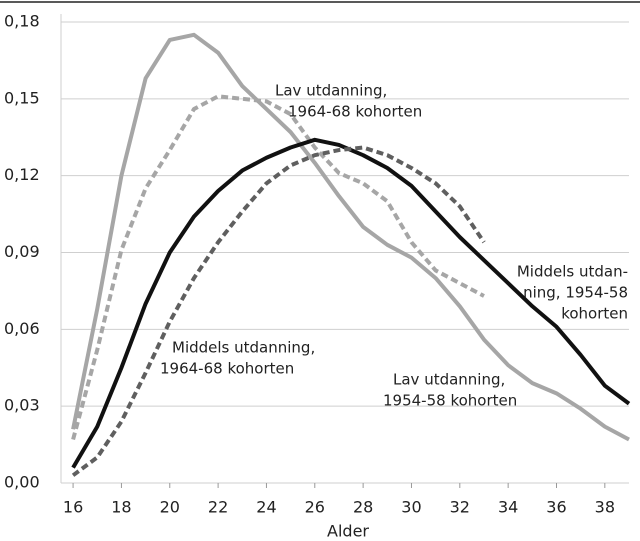 The height and width of the screenshot is (541, 640). Describe the element at coordinates (22, 405) in the screenshot. I see `y-tick-label: 0,03` at that location.